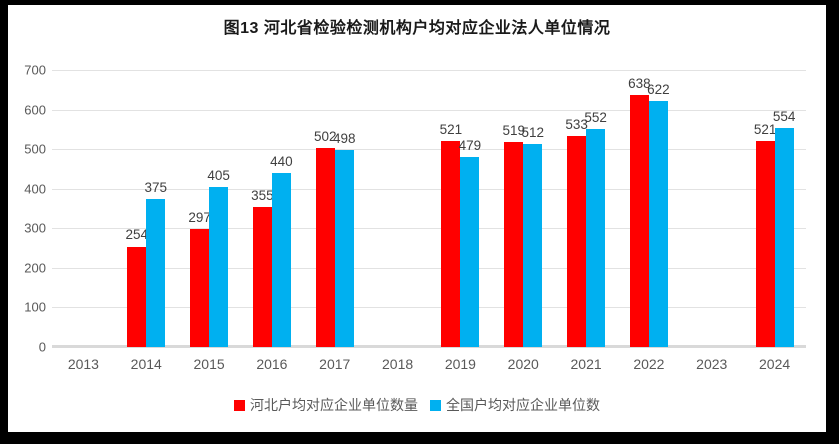 The height and width of the screenshot is (444, 839). Describe the element at coordinates (784, 116) in the screenshot. I see `data-label-national-2024: 554` at that location.